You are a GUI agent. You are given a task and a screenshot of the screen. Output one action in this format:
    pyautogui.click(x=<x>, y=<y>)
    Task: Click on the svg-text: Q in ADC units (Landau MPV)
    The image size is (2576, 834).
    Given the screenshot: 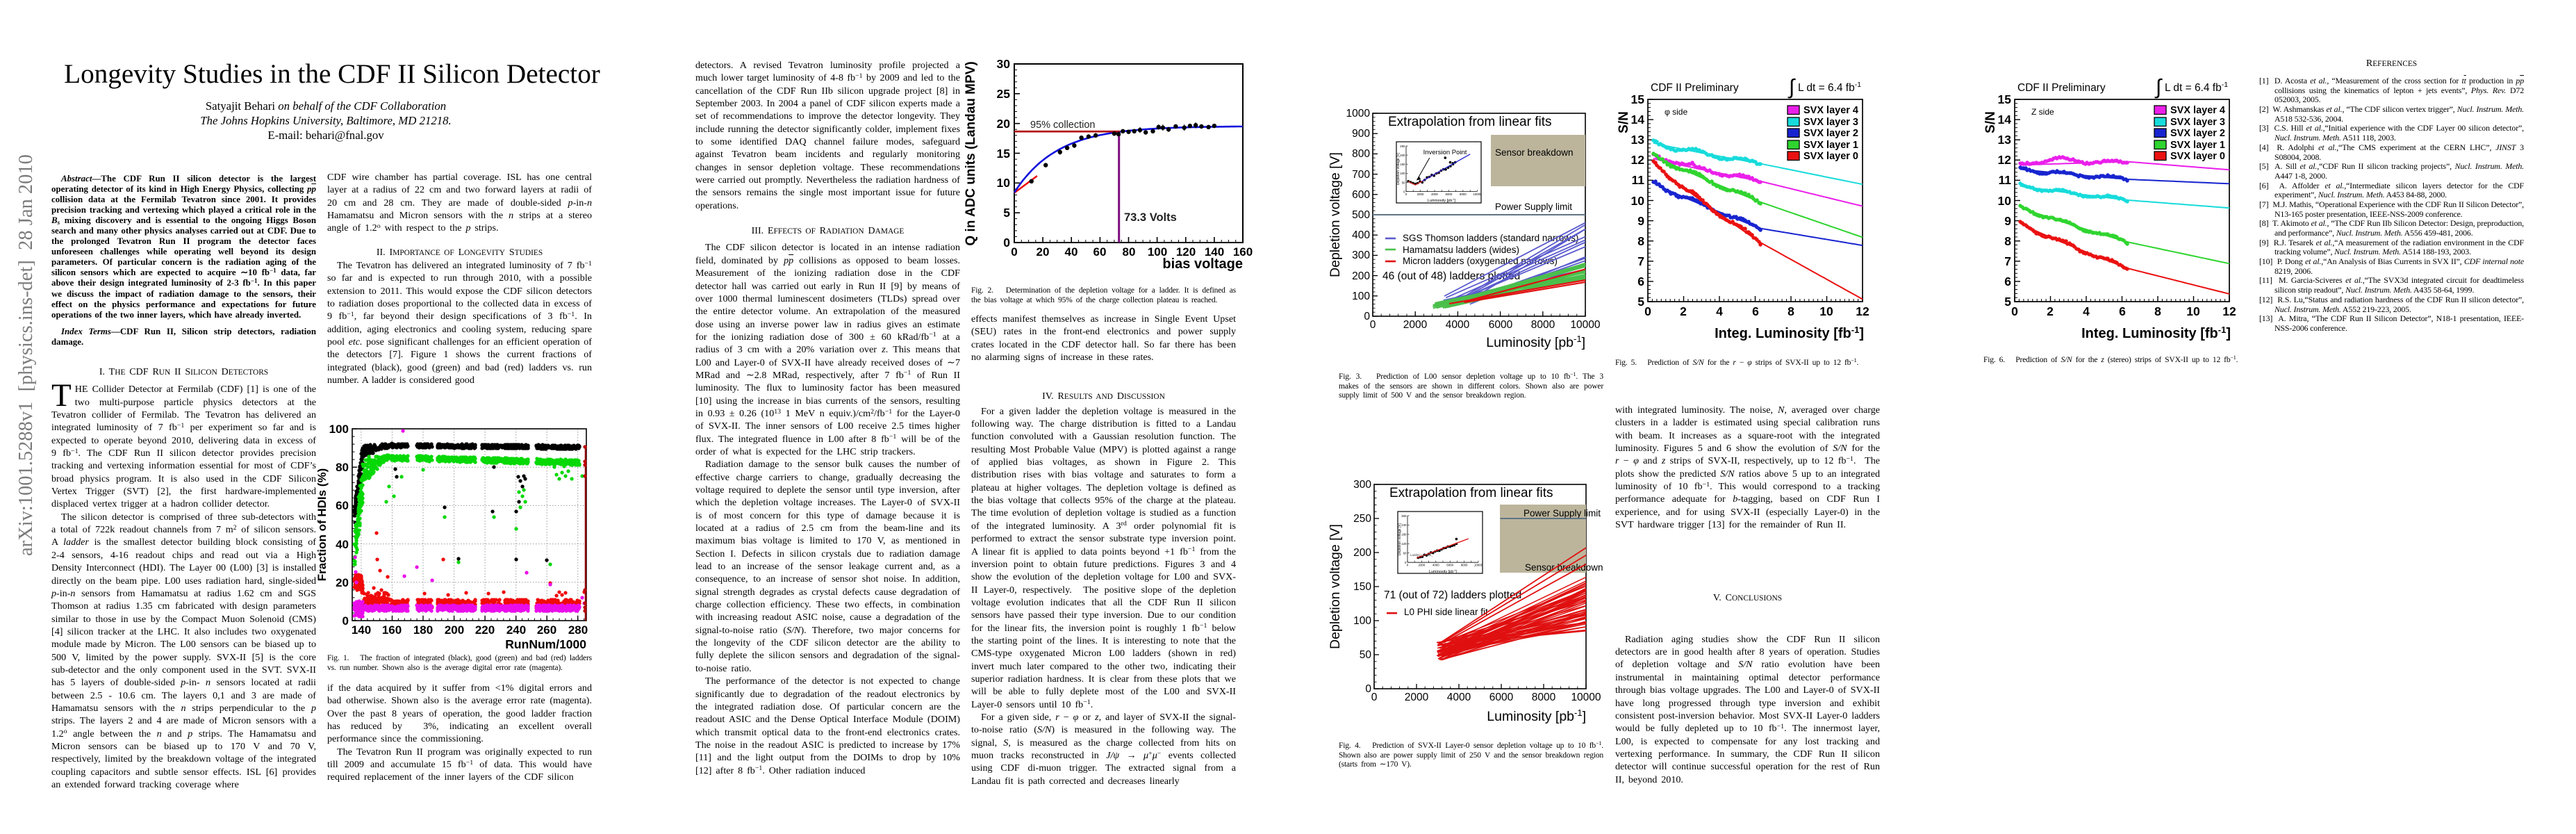 What is the action you would take?
    pyautogui.click(x=971, y=153)
    